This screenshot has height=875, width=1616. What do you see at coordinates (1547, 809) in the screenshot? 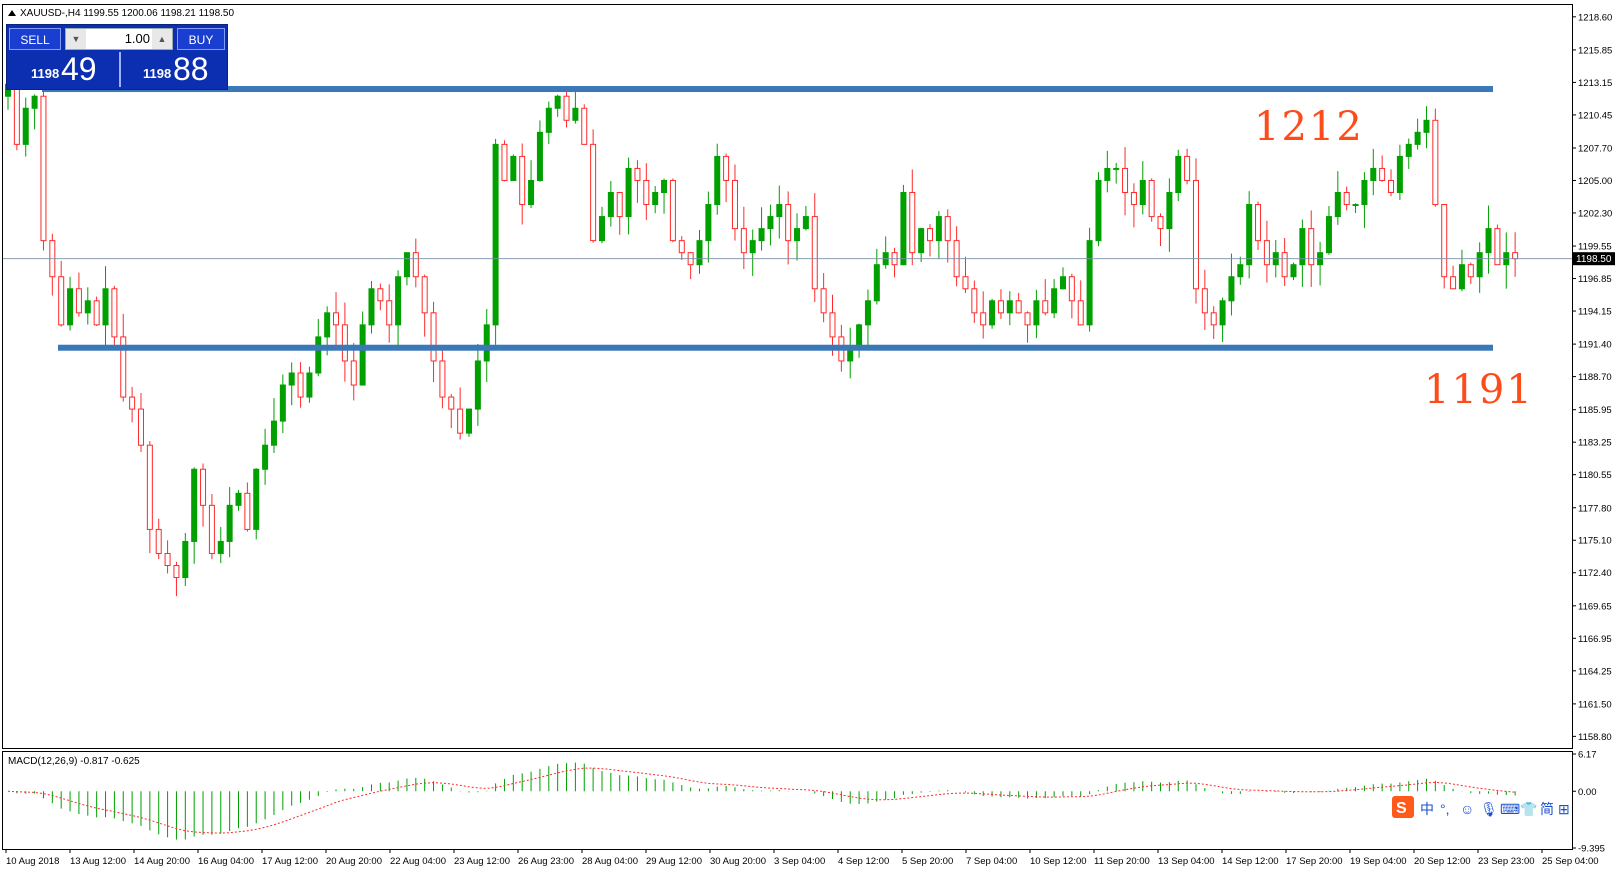
I see `ime-traditional-icon: 简` at bounding box center [1547, 809].